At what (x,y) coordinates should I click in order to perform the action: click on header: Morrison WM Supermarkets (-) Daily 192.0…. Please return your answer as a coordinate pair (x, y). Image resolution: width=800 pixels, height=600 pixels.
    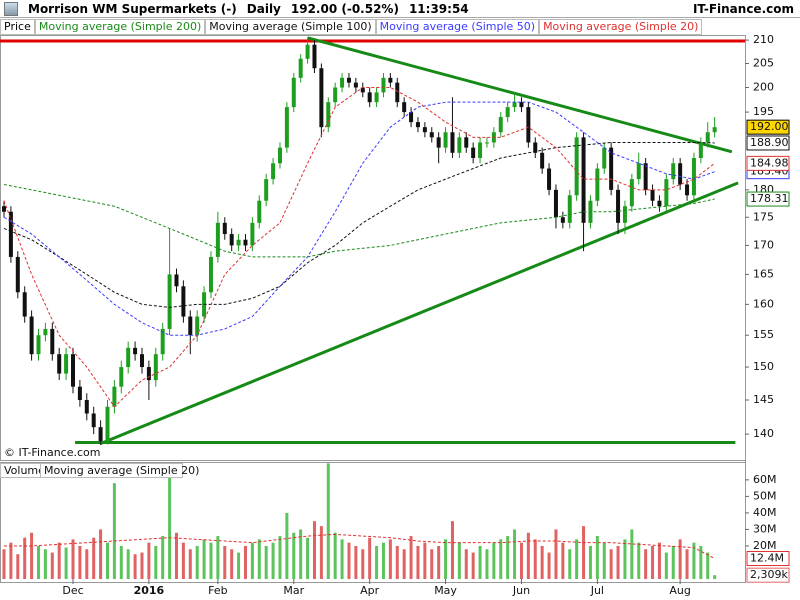
    Looking at the image, I should click on (400, 9).